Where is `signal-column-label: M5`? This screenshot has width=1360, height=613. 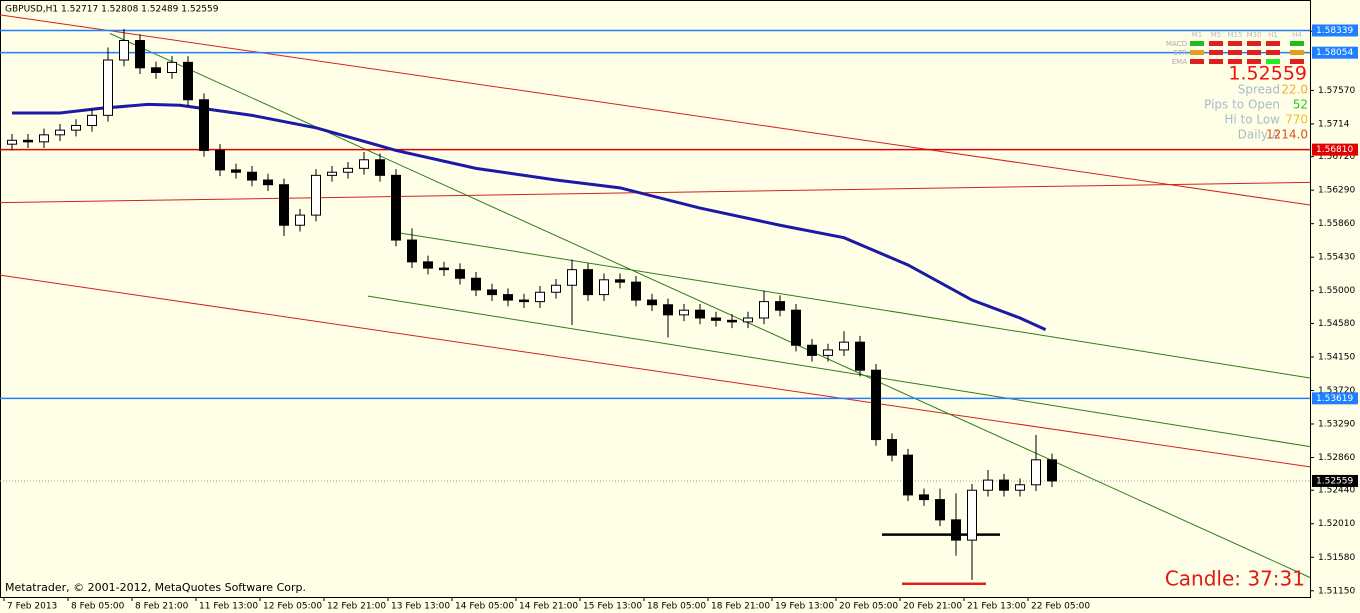
signal-column-label: M5 is located at coordinates (1216, 35).